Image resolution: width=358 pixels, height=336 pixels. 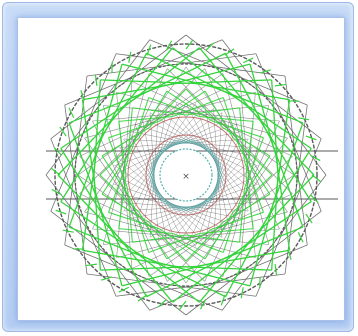 I want to click on center-hole, so click(x=186, y=175).